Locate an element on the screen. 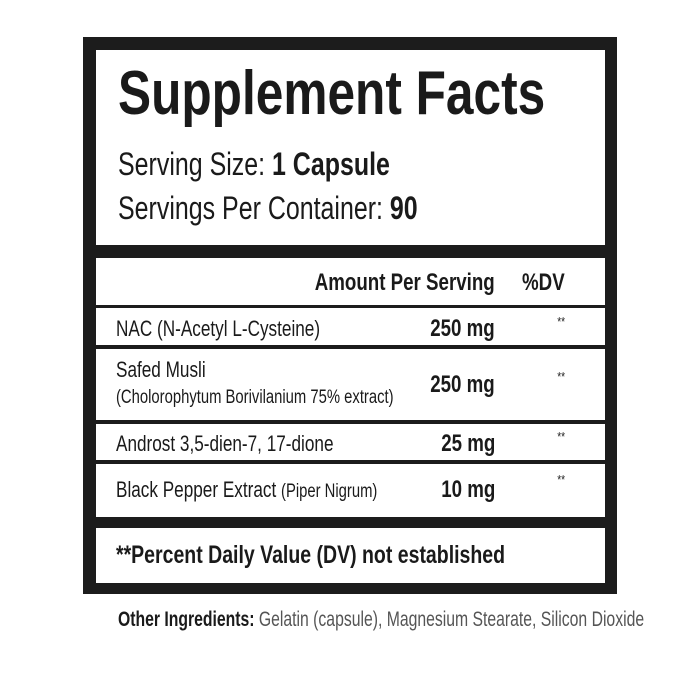 This screenshot has height=700, width=700. ingredient-amount: 10 mg is located at coordinates (467, 489).